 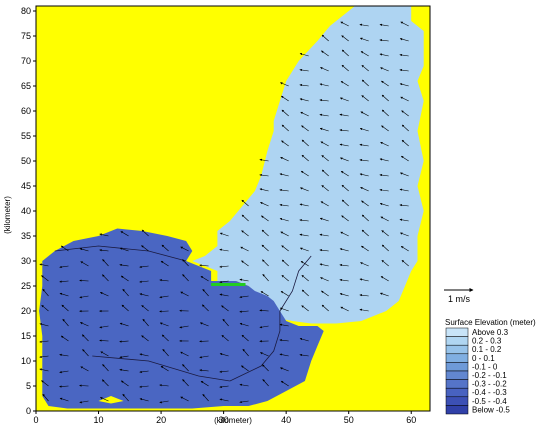 What do you see at coordinates (26, 61) in the screenshot?
I see `y-tick-label: 70` at bounding box center [26, 61].